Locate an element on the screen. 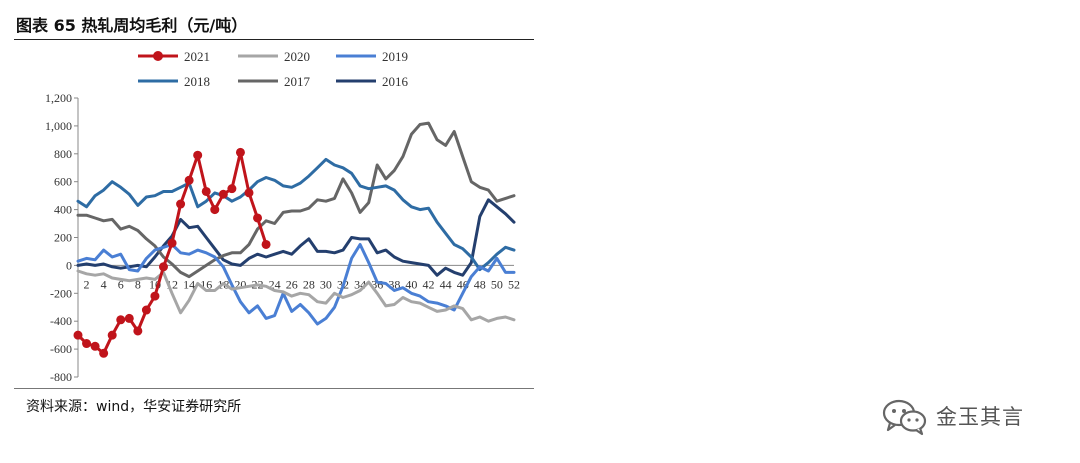  series-line-2018 is located at coordinates (296, 214).